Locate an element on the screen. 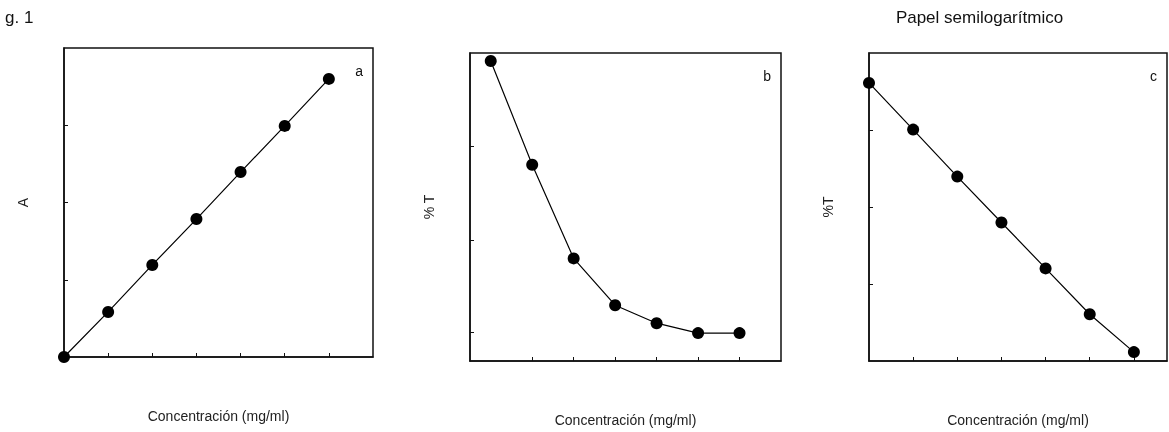 The image size is (1169, 432). y-axis-title: A is located at coordinates (23, 202).